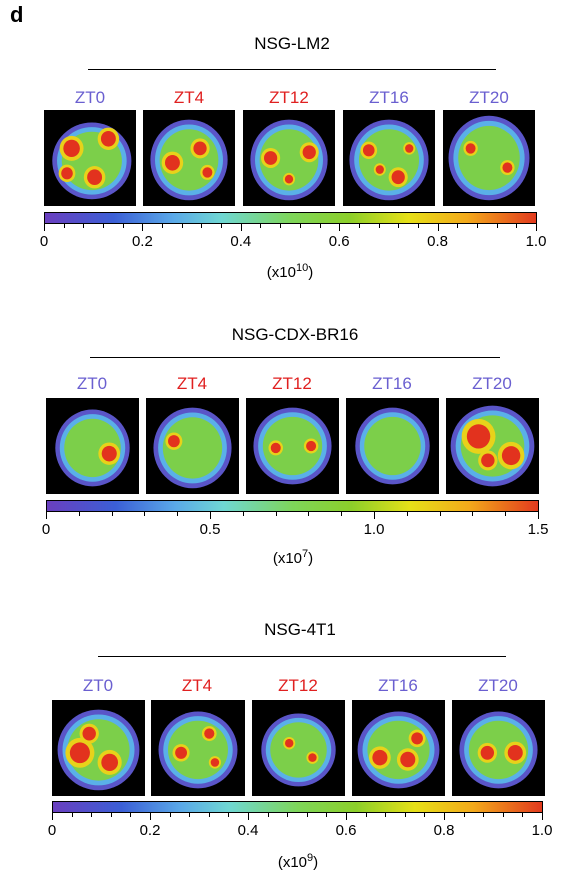 The image size is (563, 888). Describe the element at coordinates (300, 629) in the screenshot. I see `group-title: NSG-4T1` at that location.